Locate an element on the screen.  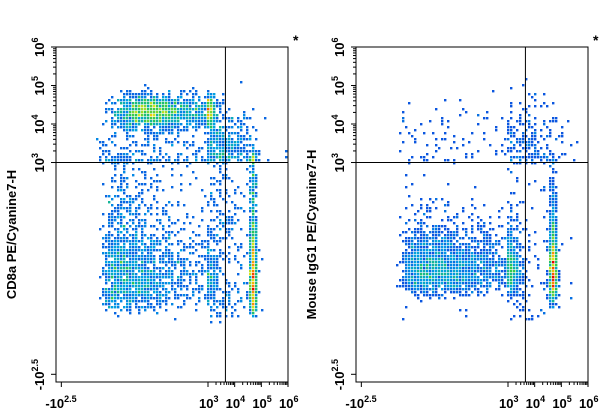
y-axis-label: CD8a PE/Cyanine7-H is located at coordinates (11, 234).